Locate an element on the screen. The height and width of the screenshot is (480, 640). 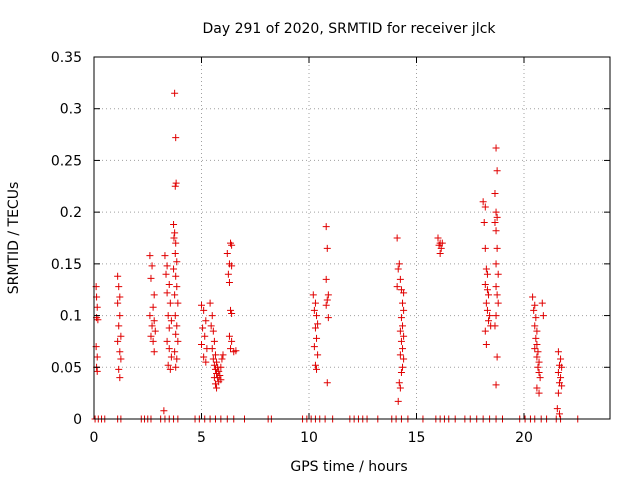
x-tick-label: 5 is located at coordinates (201, 438).